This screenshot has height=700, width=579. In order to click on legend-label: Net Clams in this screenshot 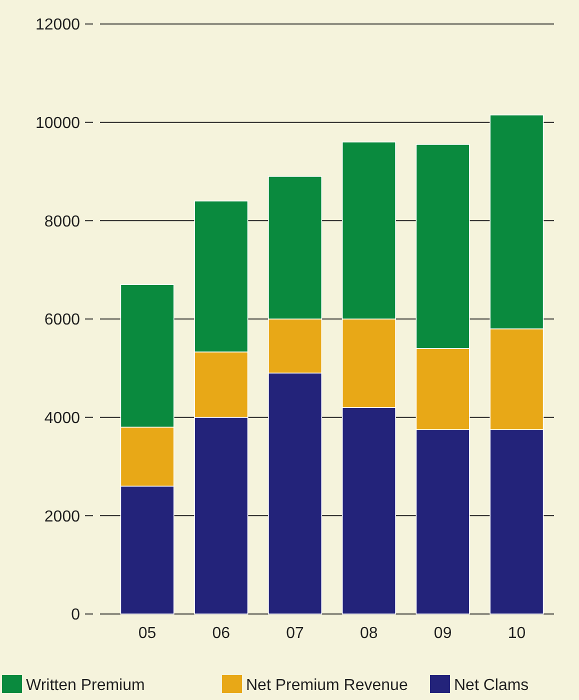, I will do `click(491, 685)`.